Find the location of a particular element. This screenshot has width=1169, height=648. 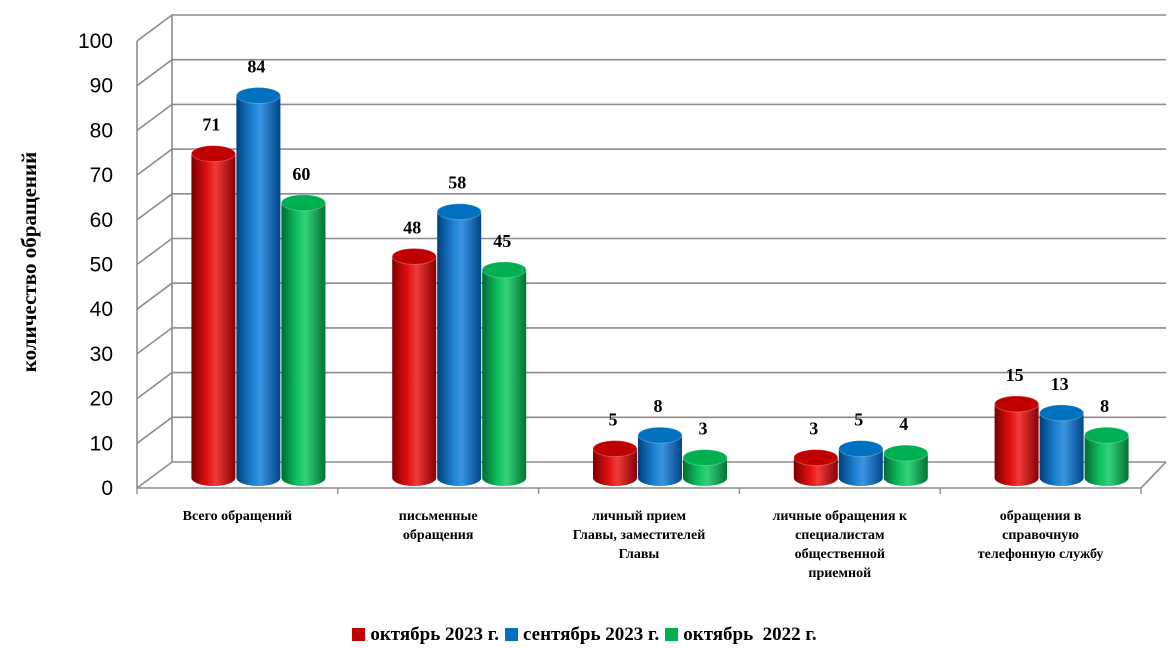

data-label: 4 is located at coordinates (903, 424).